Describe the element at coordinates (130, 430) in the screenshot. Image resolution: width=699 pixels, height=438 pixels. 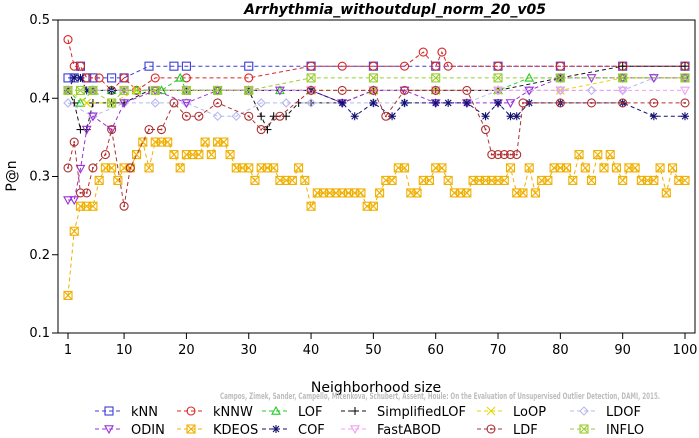
I see `legend-item-odin: ODIN` at that location.